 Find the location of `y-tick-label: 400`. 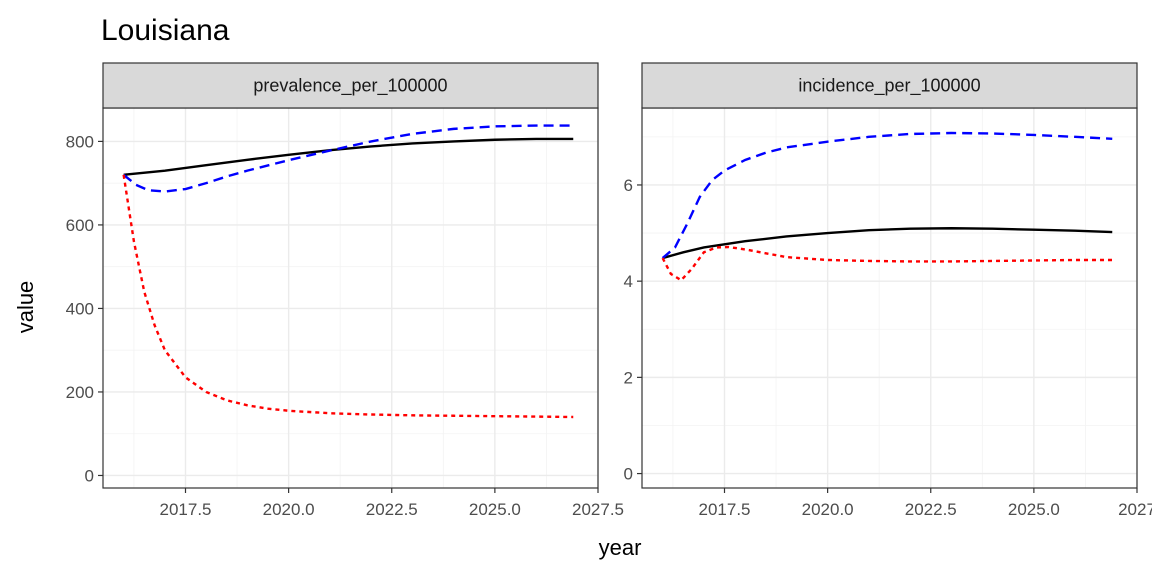

y-tick-label: 400 is located at coordinates (80, 308).